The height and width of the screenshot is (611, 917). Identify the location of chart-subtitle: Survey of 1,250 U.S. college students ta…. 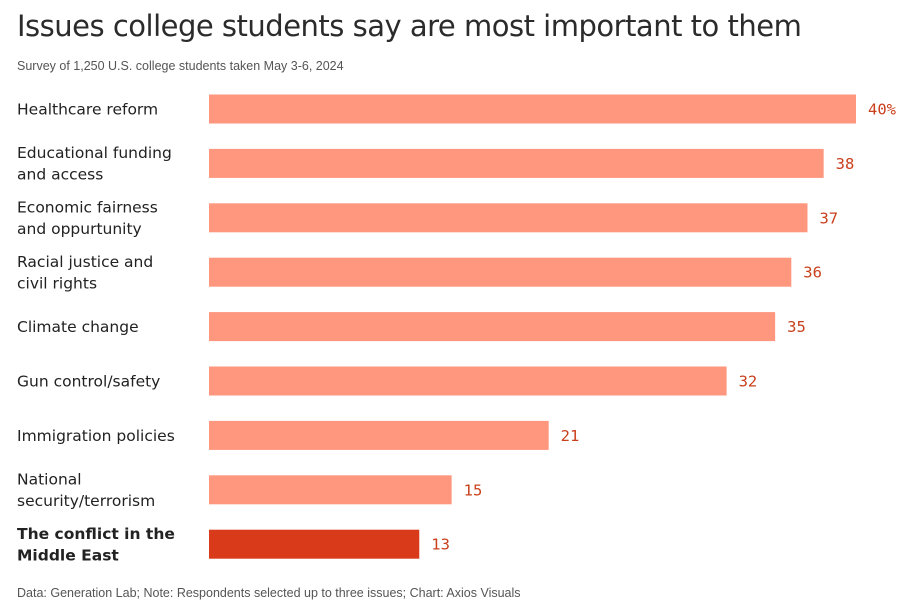
(180, 66).